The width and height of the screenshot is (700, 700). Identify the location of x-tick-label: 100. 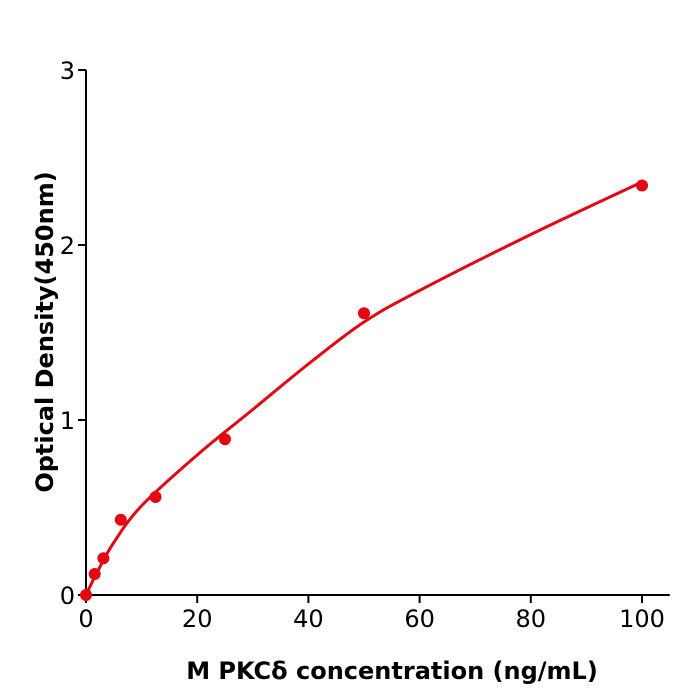
(642, 619).